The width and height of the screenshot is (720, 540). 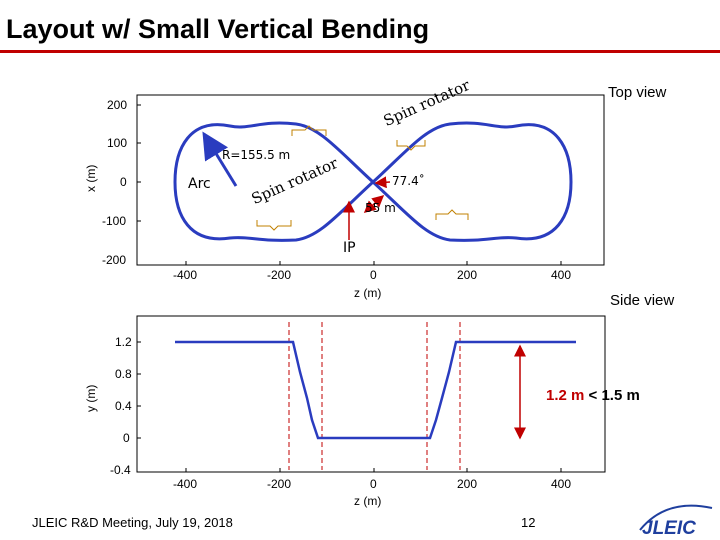 I want to click on brace-upper-right, so click(x=411, y=145).